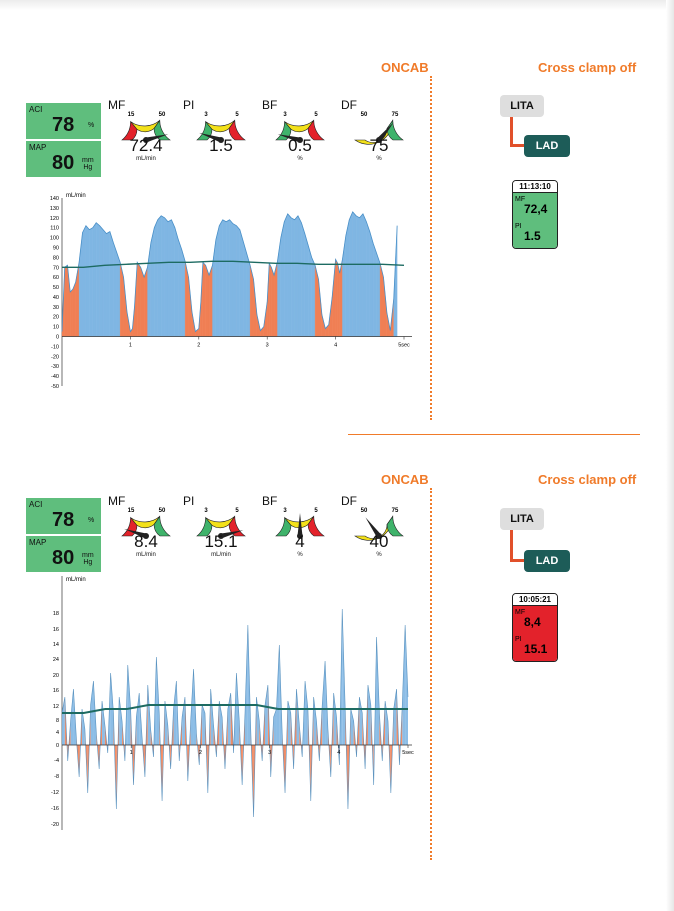 The width and height of the screenshot is (674, 911). Describe the element at coordinates (55, 793) in the screenshot. I see `y-tick-label: -12` at that location.